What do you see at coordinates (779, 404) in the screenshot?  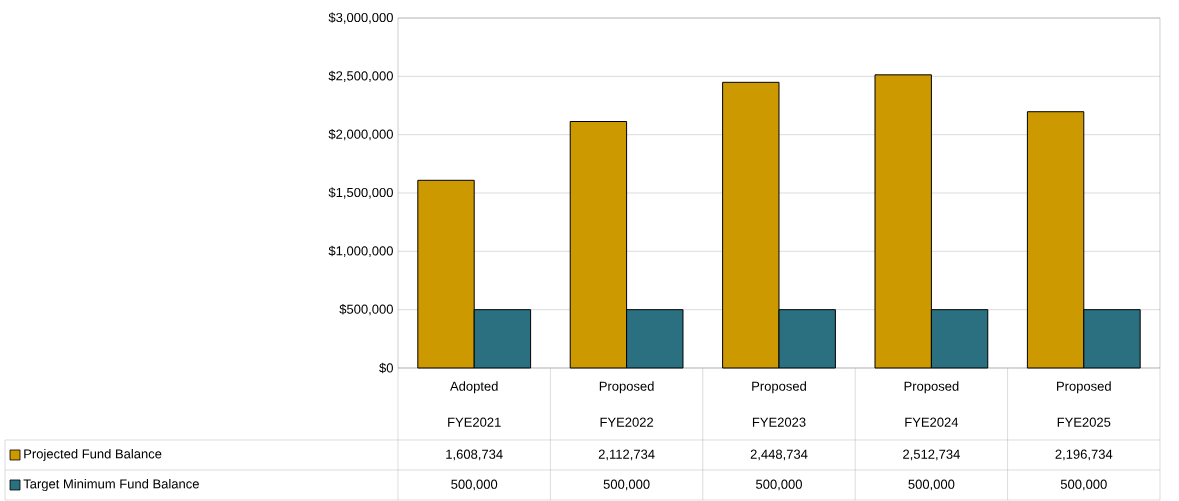 I see `category-label: Proposed FYE2023` at bounding box center [779, 404].